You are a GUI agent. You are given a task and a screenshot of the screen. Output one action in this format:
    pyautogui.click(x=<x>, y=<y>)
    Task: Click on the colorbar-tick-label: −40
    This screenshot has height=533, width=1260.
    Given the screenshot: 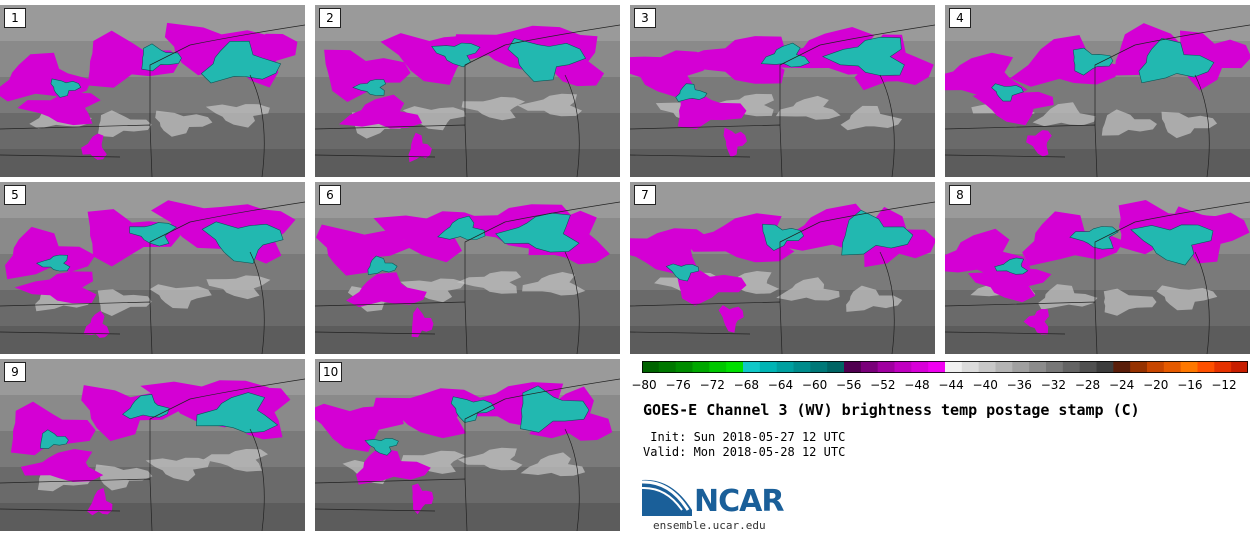 What is the action you would take?
    pyautogui.click(x=985, y=385)
    